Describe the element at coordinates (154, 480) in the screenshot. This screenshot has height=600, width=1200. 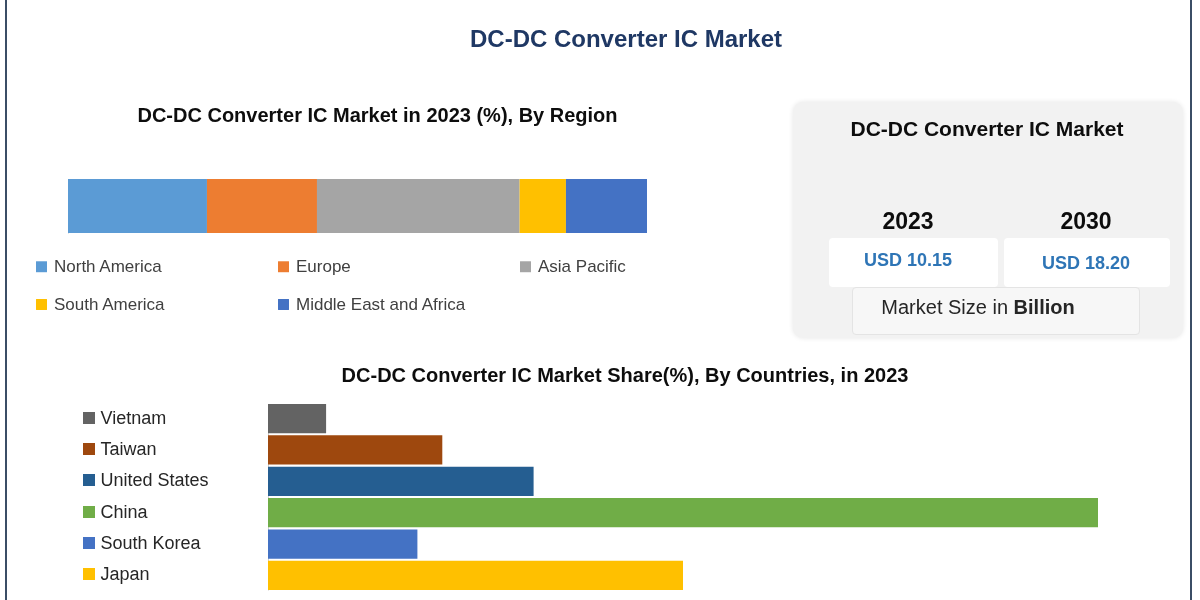
I see `y-tick-label: United States` at that location.